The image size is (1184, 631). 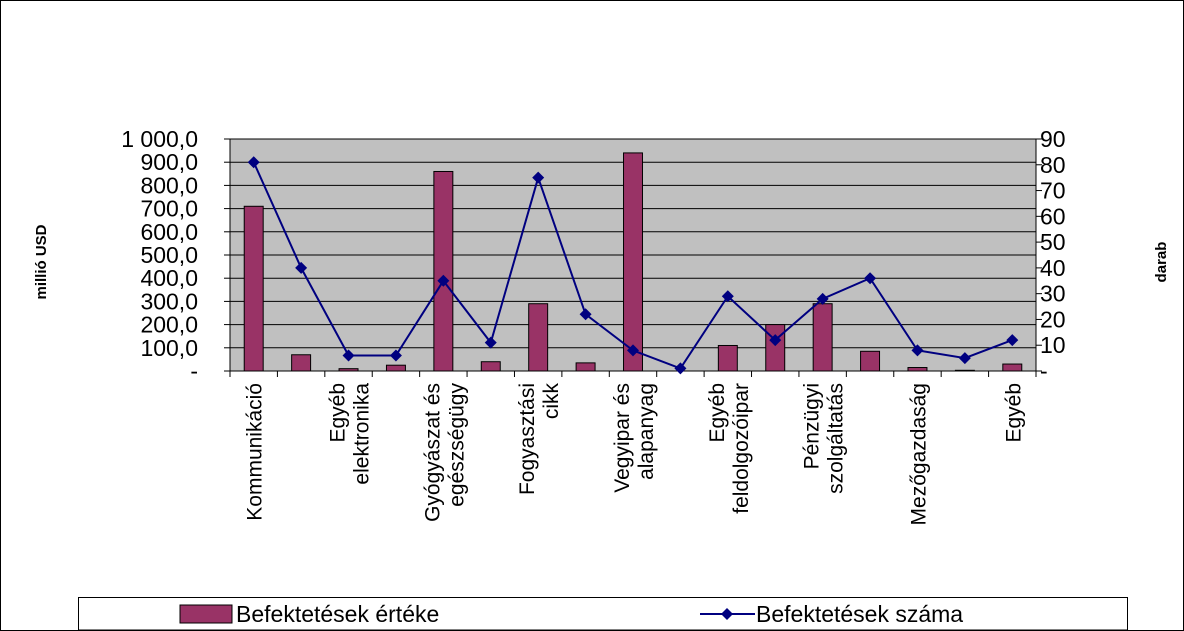 I want to click on y2-tick-label: -, so click(x=1044, y=371).